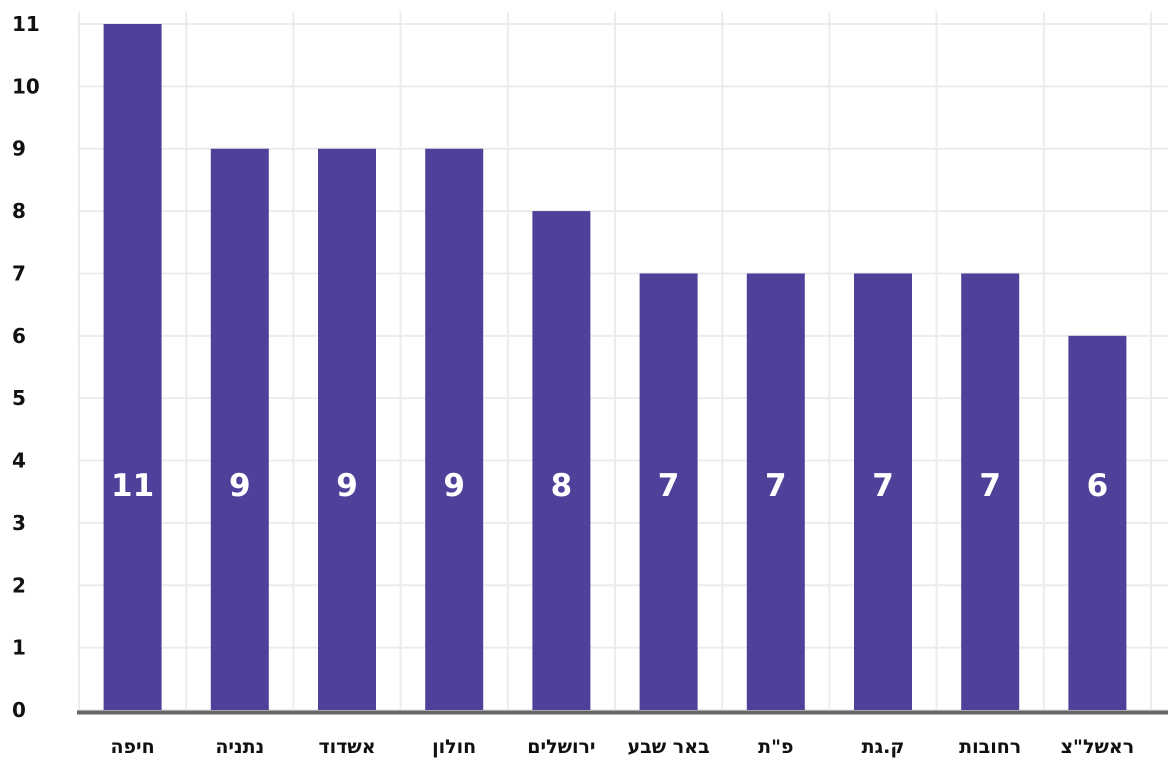 The image size is (1168, 758). Describe the element at coordinates (19, 211) in the screenshot. I see `y-tick-label: 8` at that location.